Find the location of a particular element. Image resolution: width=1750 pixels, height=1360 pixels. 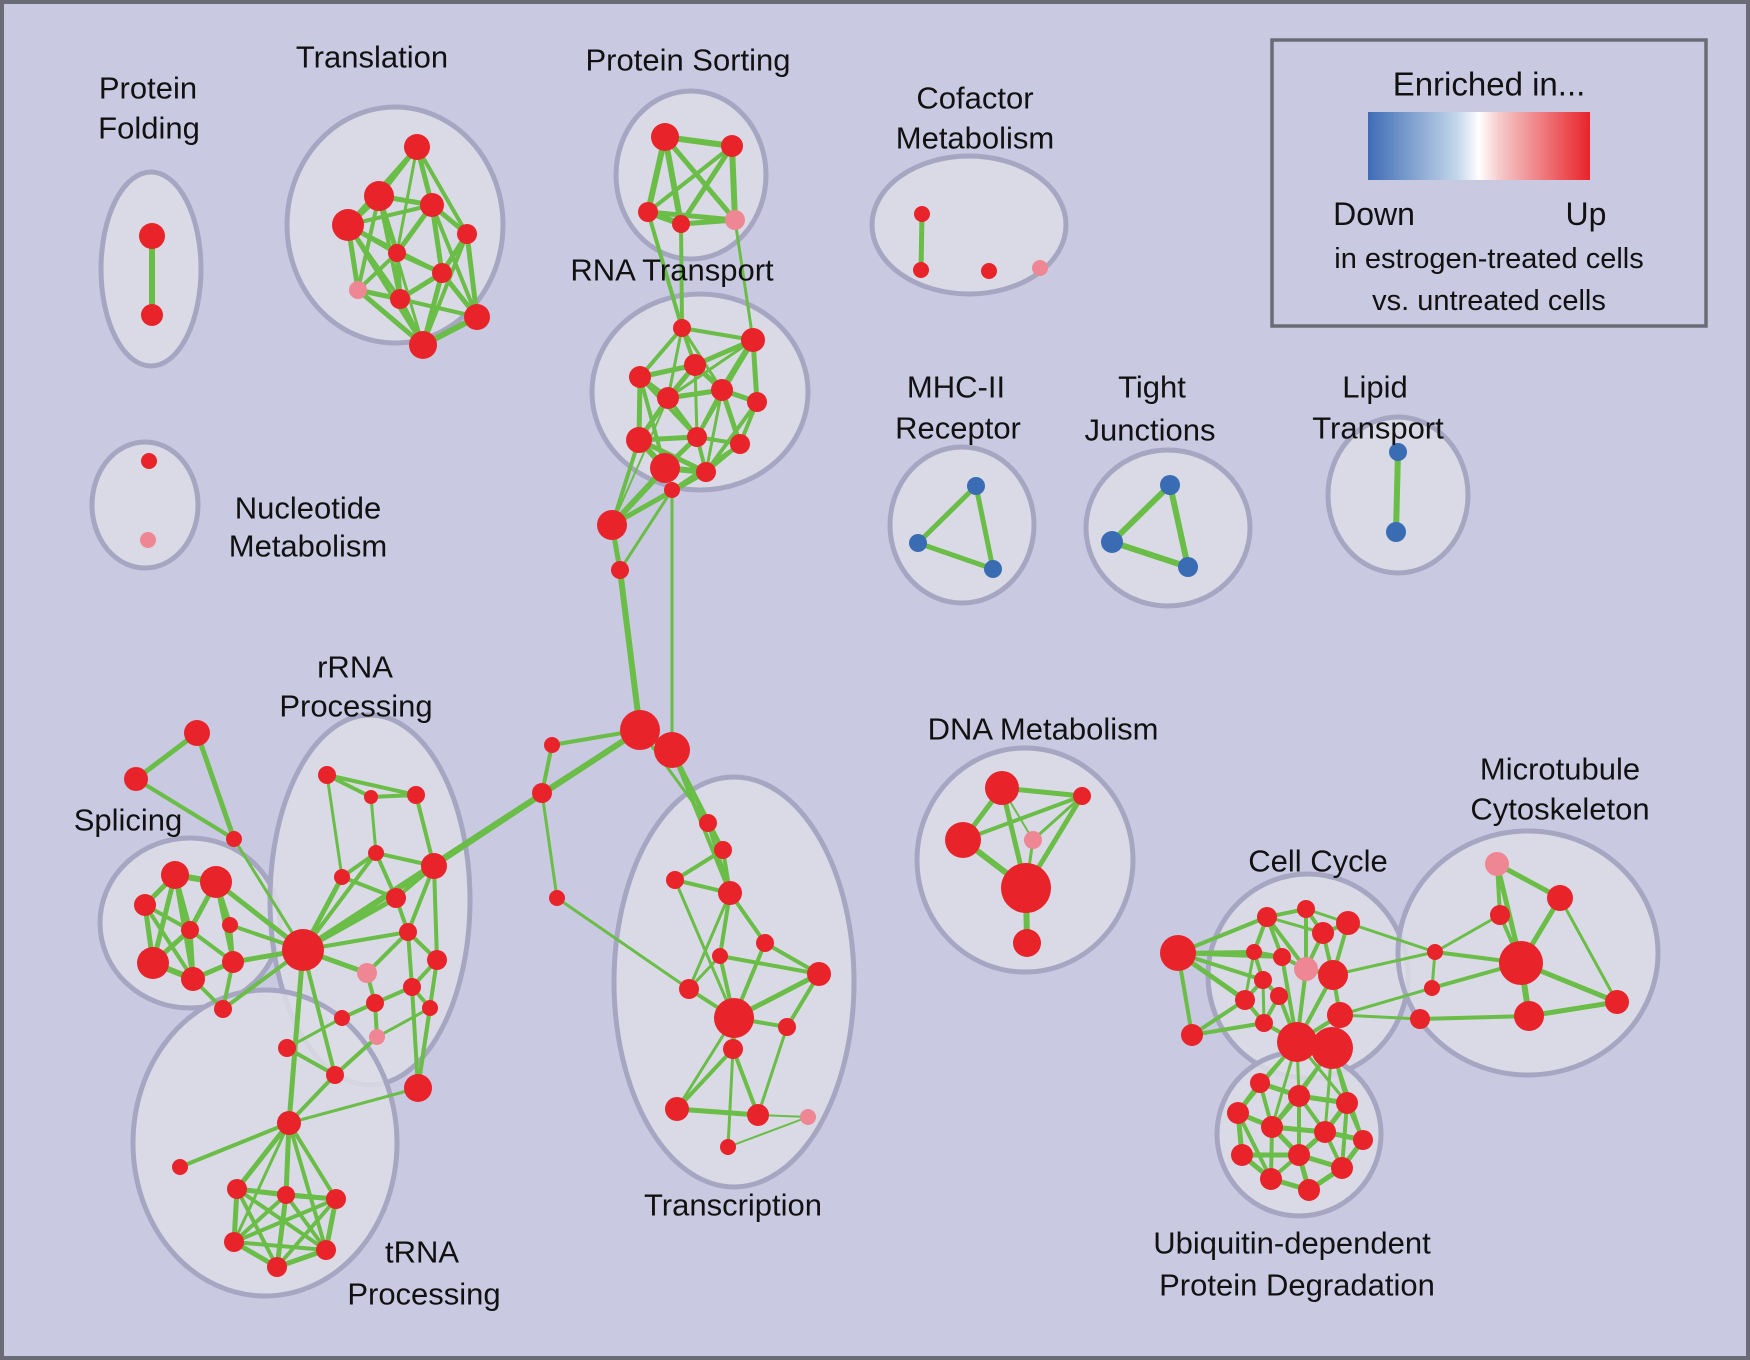

cluster-label-cell-cycle: Cell Cycle is located at coordinates (1318, 861).